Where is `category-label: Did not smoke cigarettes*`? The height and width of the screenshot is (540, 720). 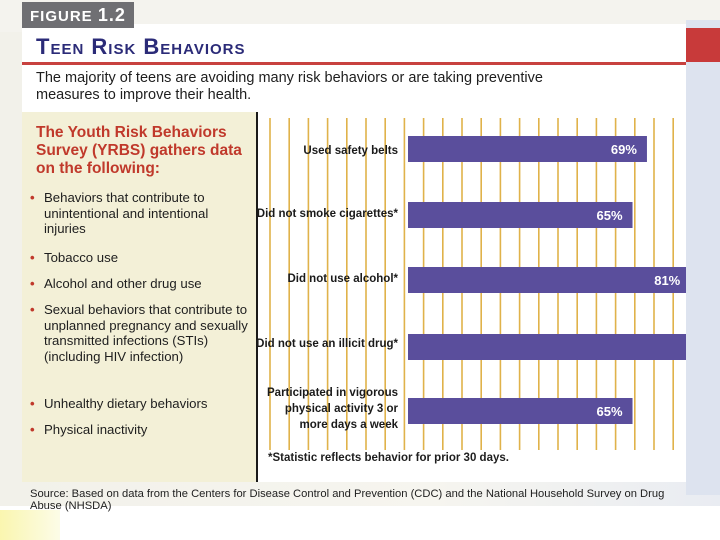
category-label: Did not smoke cigarettes* is located at coordinates (328, 214).